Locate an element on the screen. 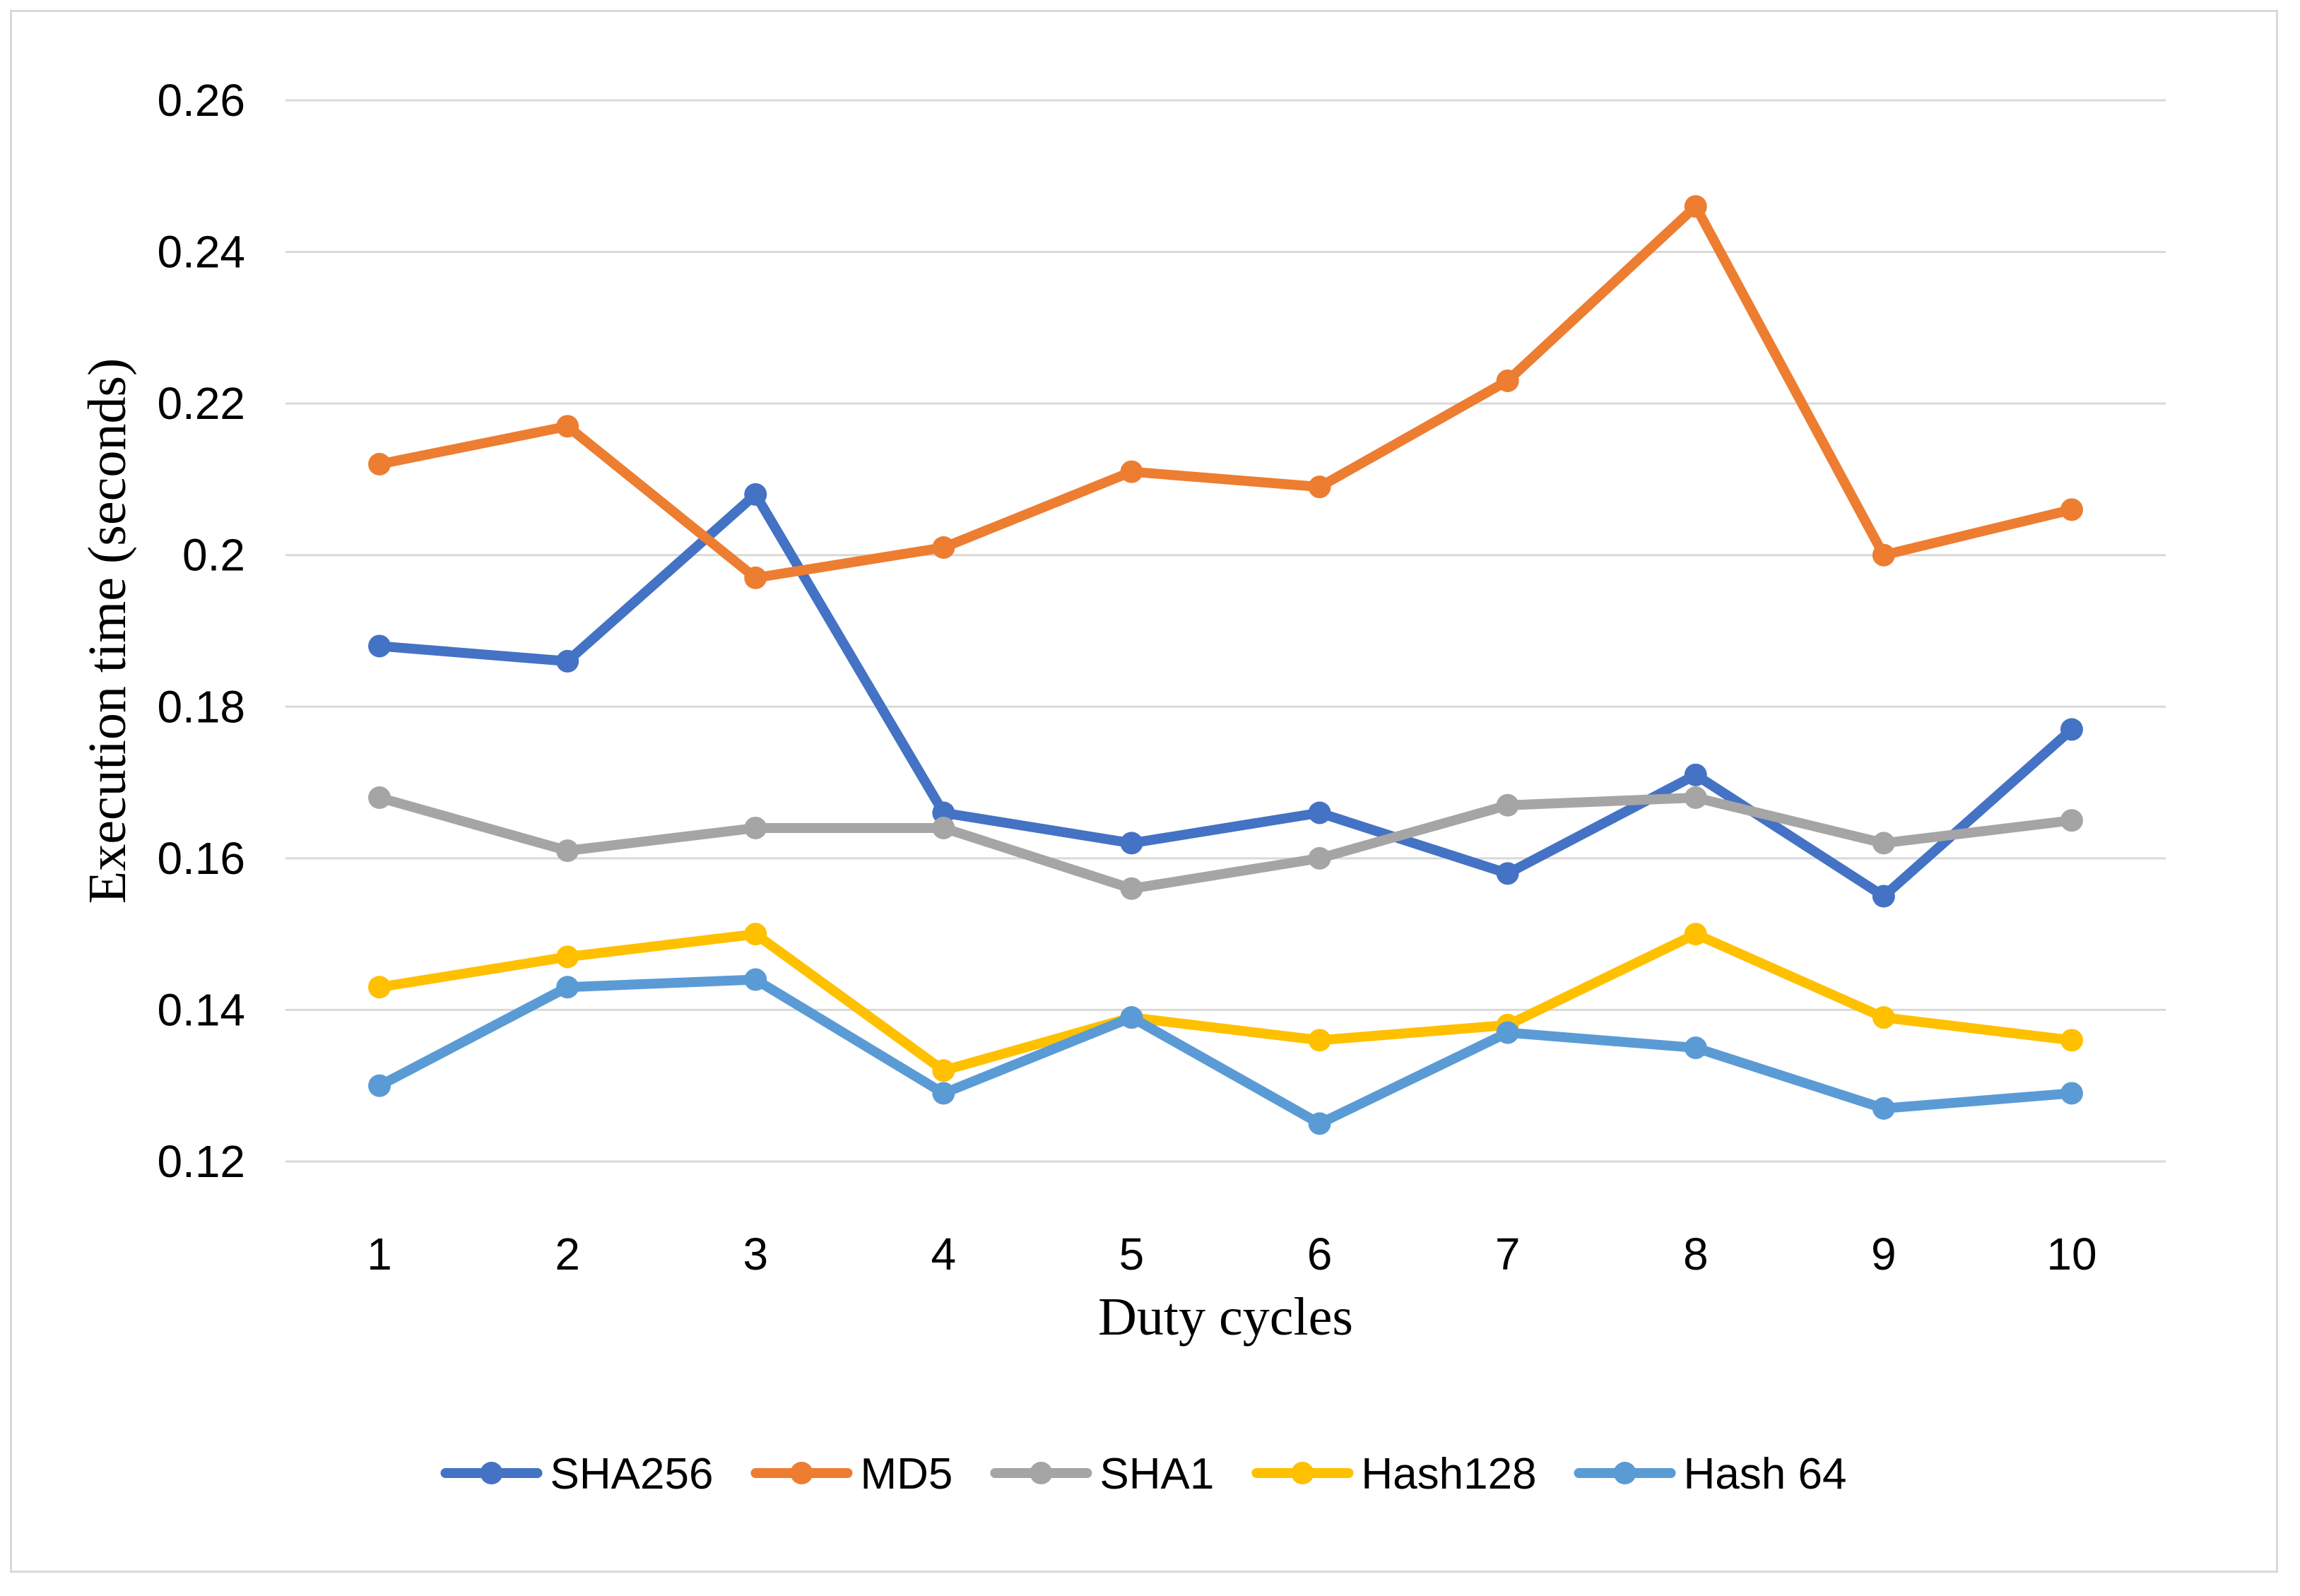  x-tick-label: 3 is located at coordinates (755, 1254).